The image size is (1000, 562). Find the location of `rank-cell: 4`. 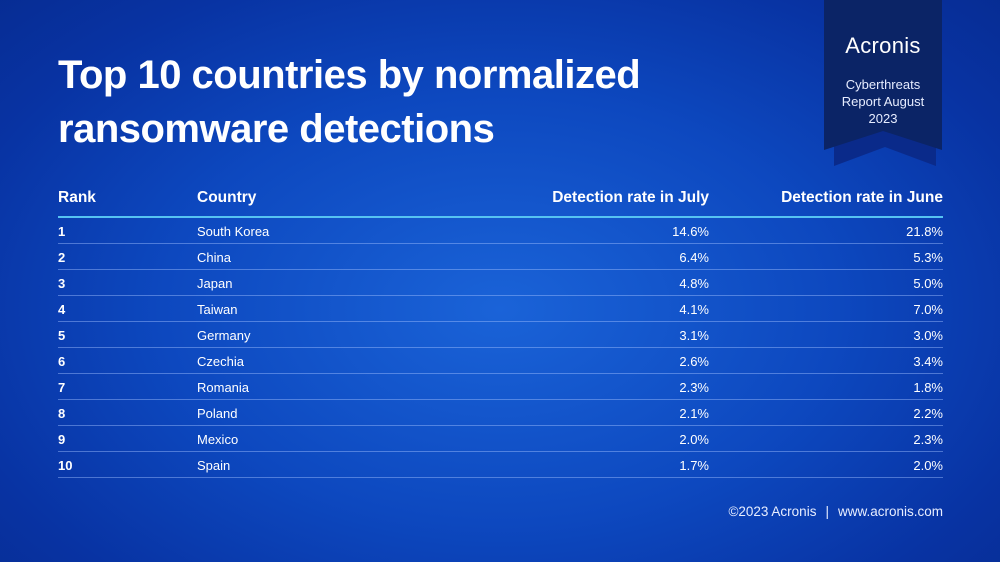

rank-cell: 4 is located at coordinates (62, 309).